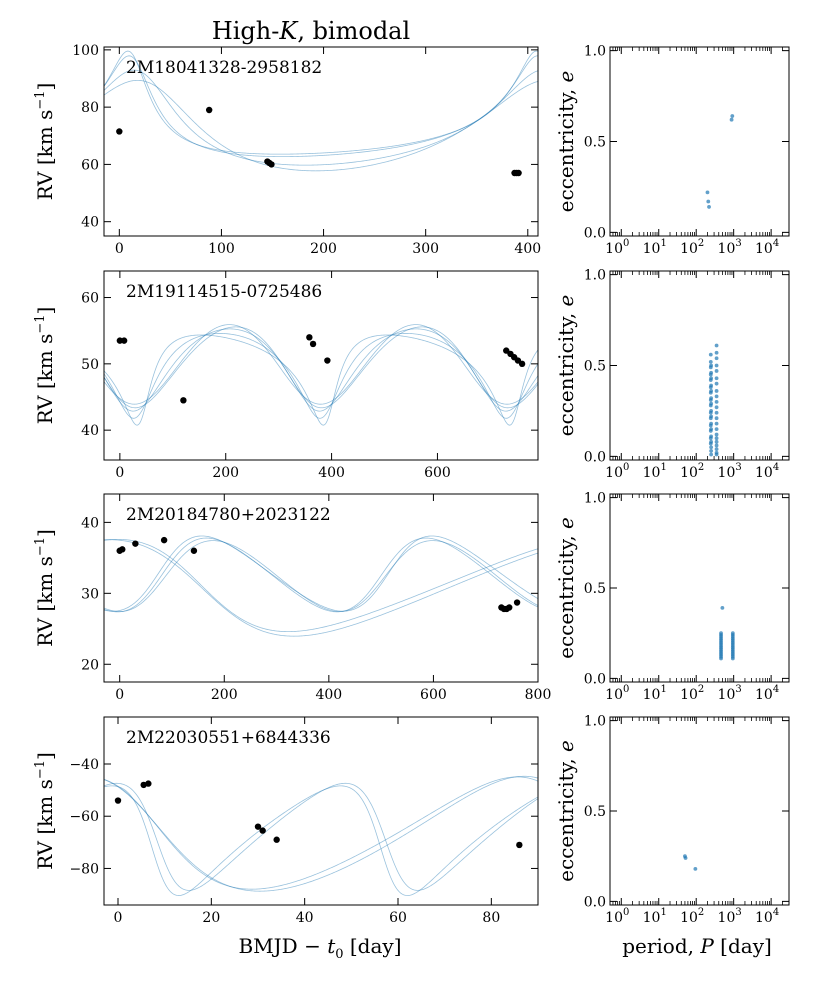  I want to click on star-name: 2M22030551+6844336, so click(228, 738).